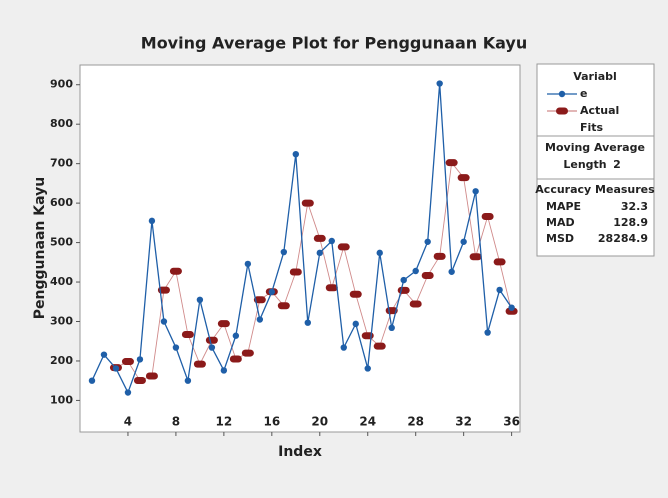 This screenshot has width=668, height=498. What do you see at coordinates (128, 422) in the screenshot?
I see `x-tick-label: 4` at bounding box center [128, 422].